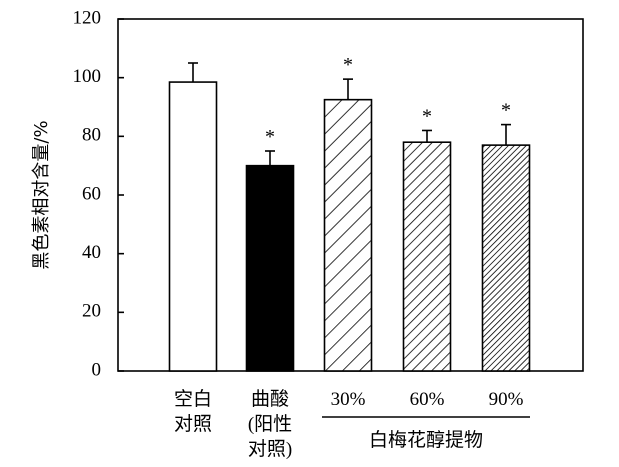 The height and width of the screenshot is (467, 619). What do you see at coordinates (348, 399) in the screenshot?
I see `category-label: 30%` at bounding box center [348, 399].